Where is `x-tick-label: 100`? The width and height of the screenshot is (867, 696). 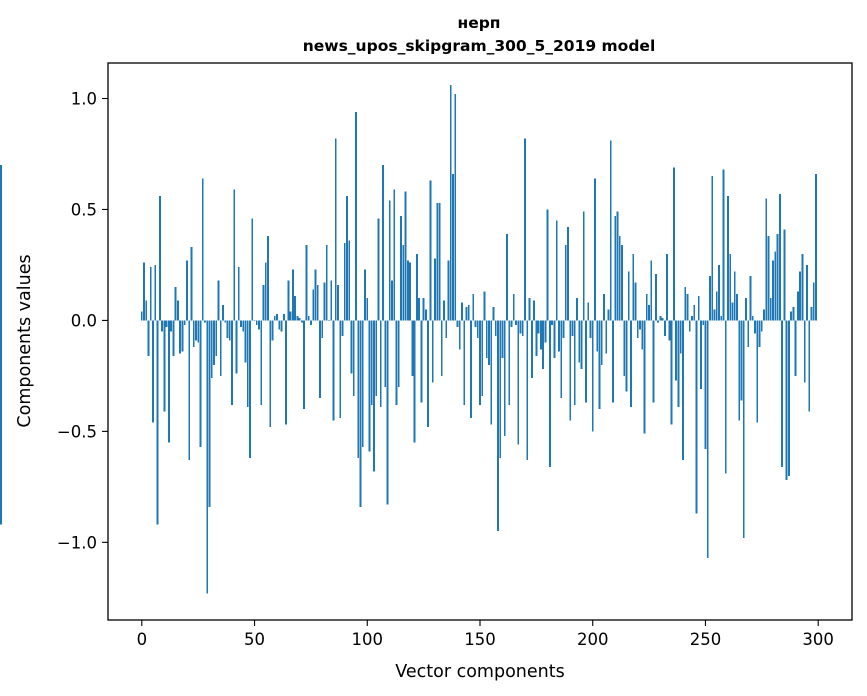
x-tick-label: 100 is located at coordinates (368, 639).